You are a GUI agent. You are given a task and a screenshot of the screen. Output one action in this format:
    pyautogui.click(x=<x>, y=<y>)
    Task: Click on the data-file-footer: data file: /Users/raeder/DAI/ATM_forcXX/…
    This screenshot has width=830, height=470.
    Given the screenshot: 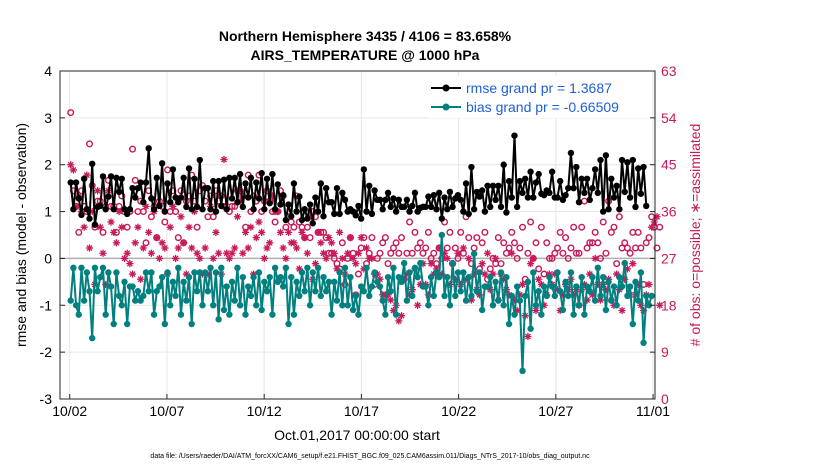 What is the action you would take?
    pyautogui.click(x=370, y=456)
    